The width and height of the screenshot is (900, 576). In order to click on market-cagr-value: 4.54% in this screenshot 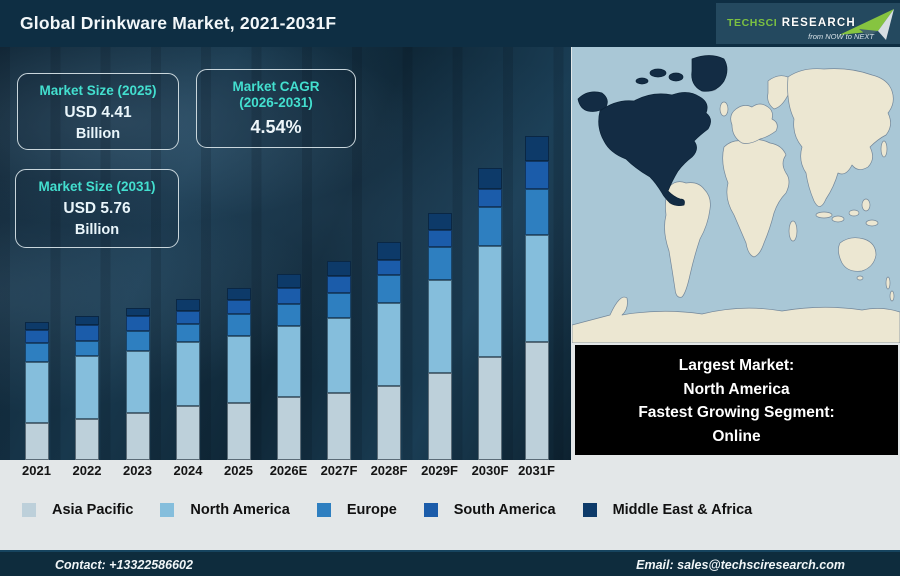, I will do `click(276, 127)`.